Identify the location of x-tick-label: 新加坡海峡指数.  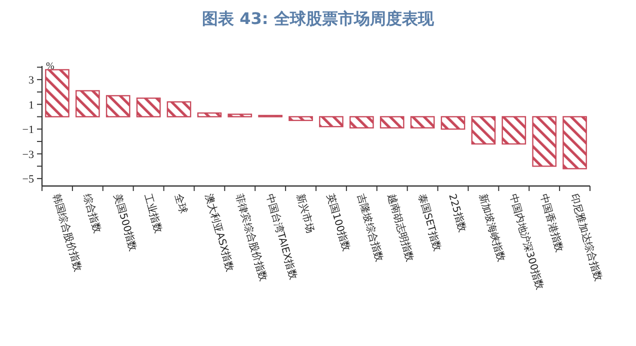
(492, 228).